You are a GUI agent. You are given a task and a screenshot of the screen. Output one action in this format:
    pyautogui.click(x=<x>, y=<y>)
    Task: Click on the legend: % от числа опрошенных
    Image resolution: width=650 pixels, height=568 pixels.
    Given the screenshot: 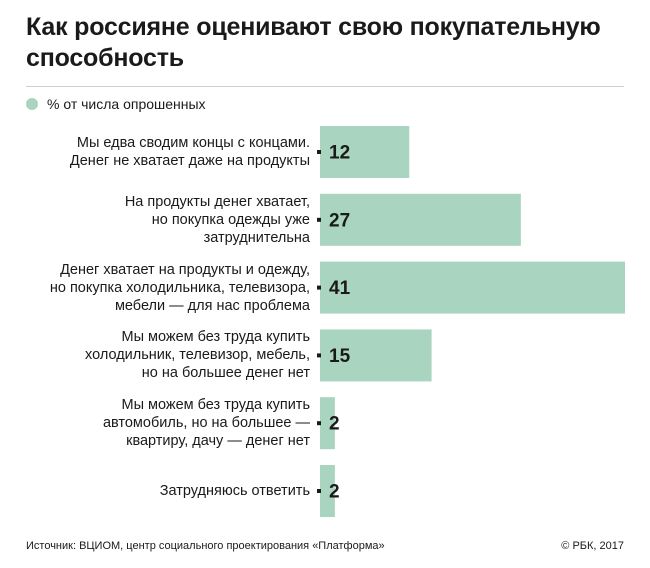 What is the action you would take?
    pyautogui.click(x=116, y=104)
    